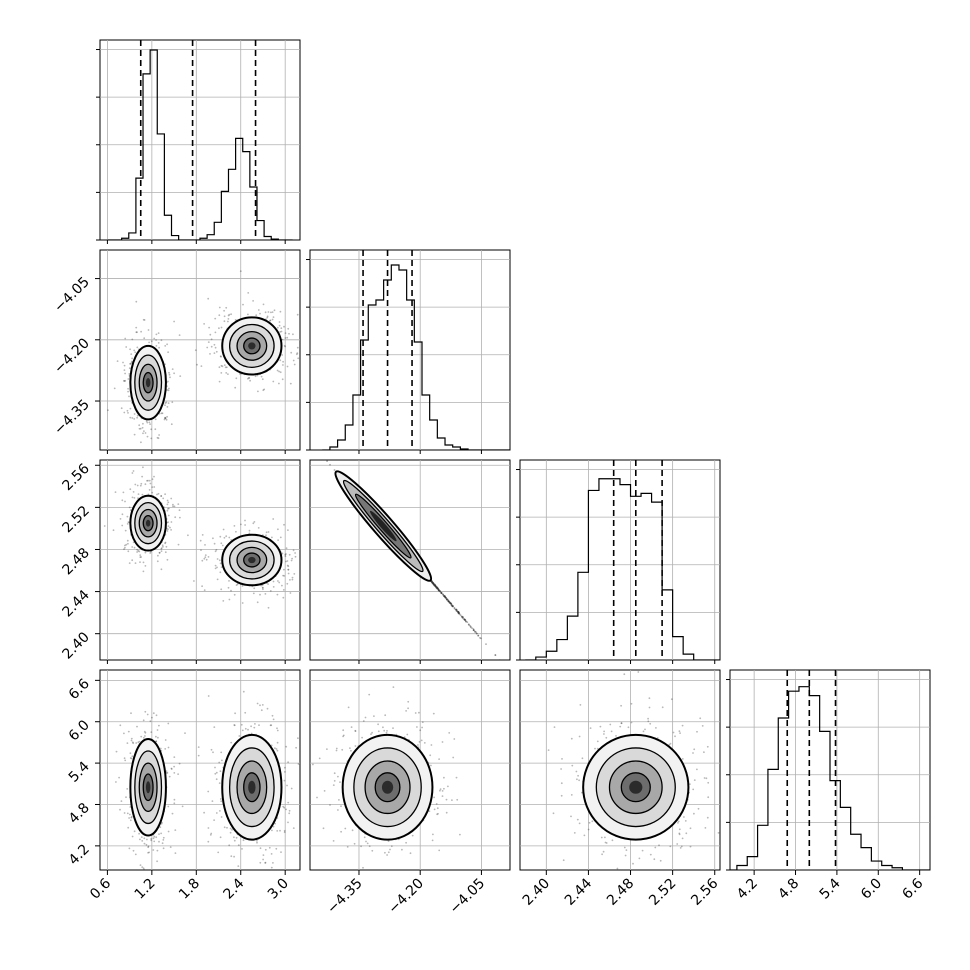 The width and height of the screenshot is (970, 970). I want to click on x-tick-label: −4.05, so click(468, 897).